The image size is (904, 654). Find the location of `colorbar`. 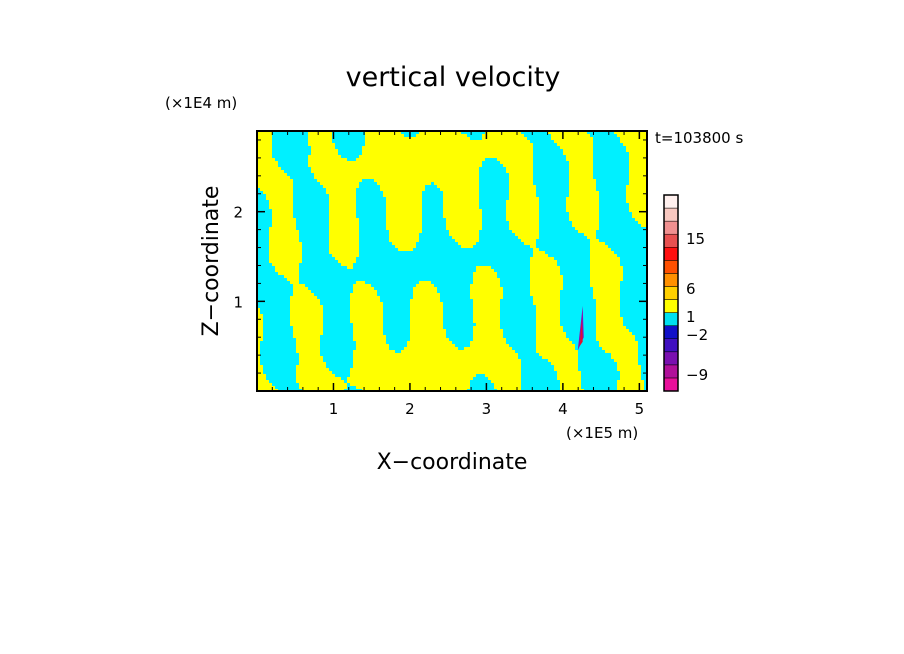

colorbar is located at coordinates (671, 293).